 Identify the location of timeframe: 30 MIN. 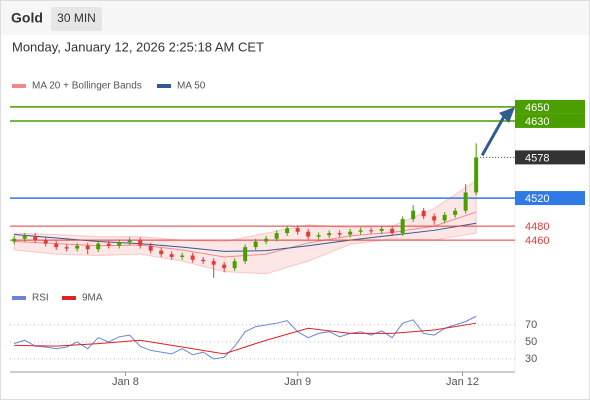
(76, 18).